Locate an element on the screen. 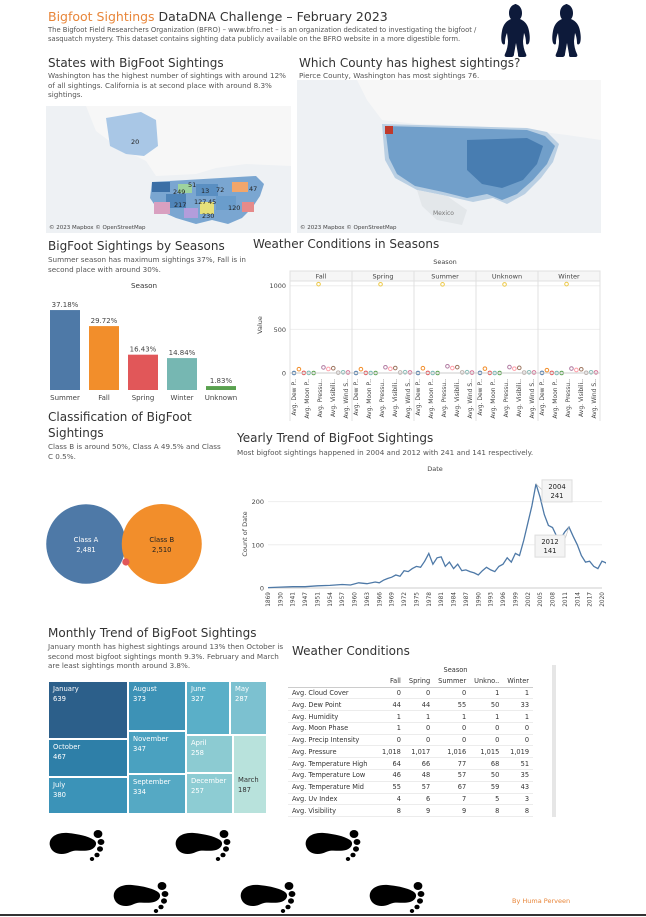  alaska-region is located at coordinates (132, 134).